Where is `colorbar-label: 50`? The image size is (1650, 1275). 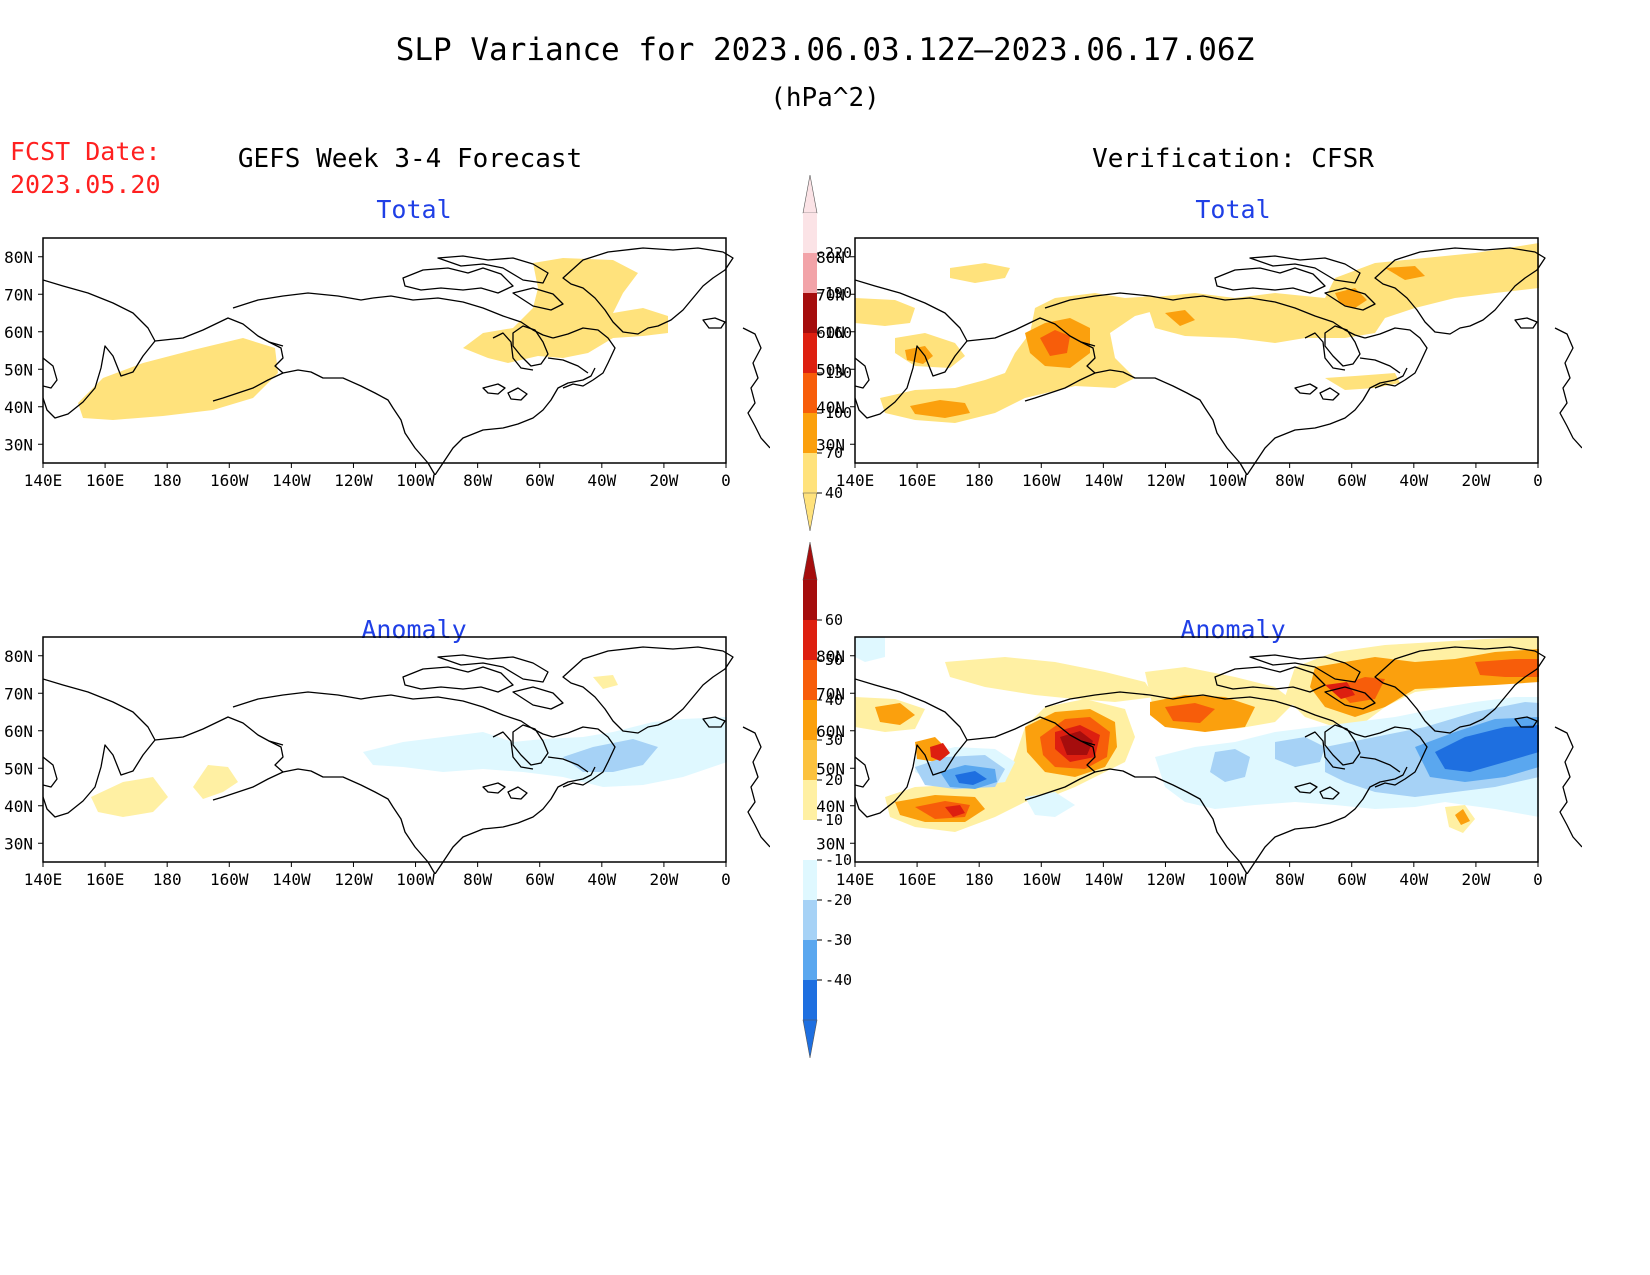
colorbar-label: 50 is located at coordinates (834, 660).